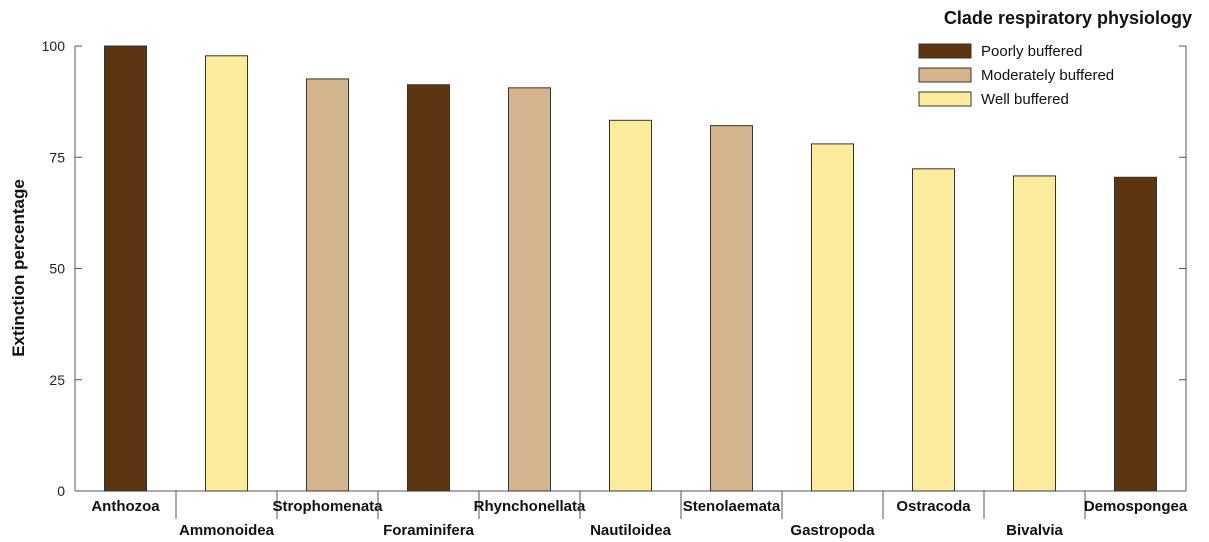  Describe the element at coordinates (57, 157) in the screenshot. I see `y-tick-label: 75` at that location.